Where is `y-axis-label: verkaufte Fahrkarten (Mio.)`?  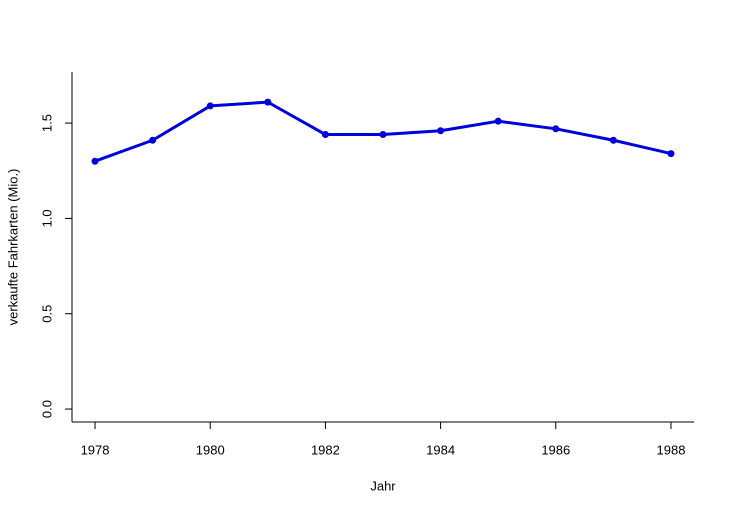
y-axis-label: verkaufte Fahrkarten (Mio.) is located at coordinates (12, 247).